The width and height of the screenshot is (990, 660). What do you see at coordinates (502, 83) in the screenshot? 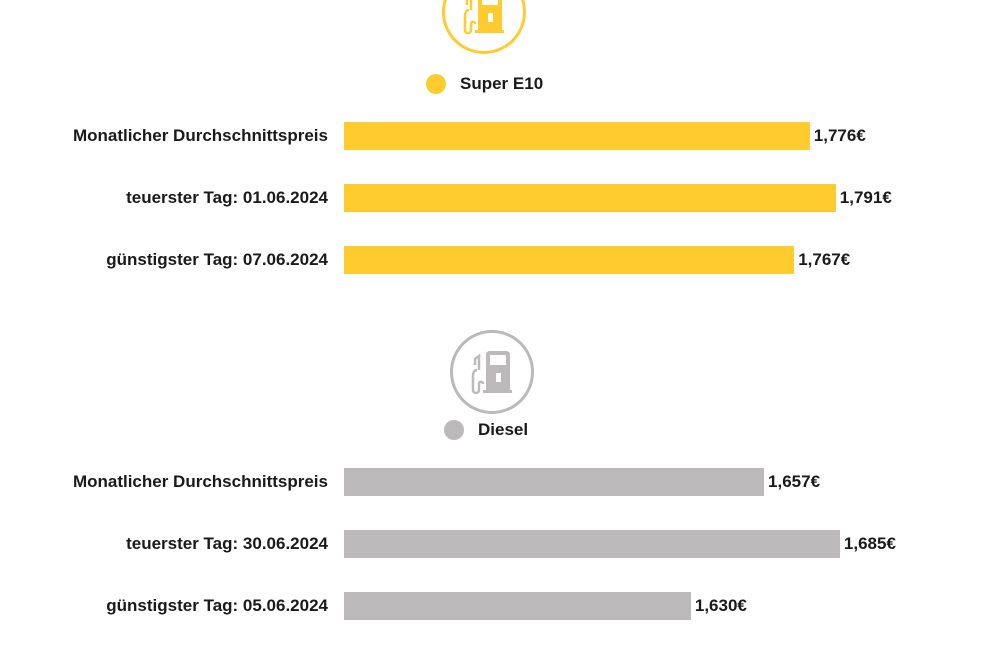
I see `legend-label: Super E10` at bounding box center [502, 83].